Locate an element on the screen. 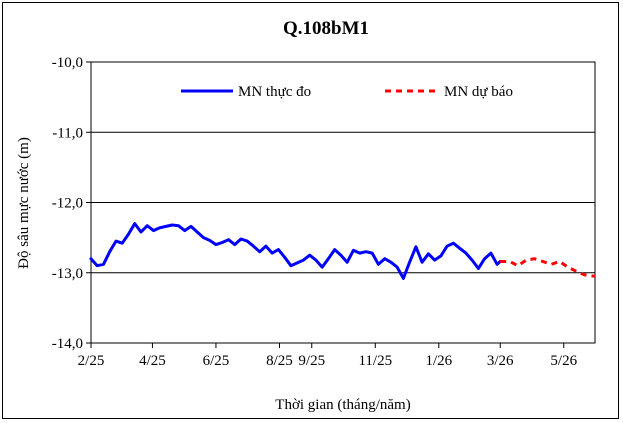  y-tick-label: -10,0 is located at coordinates (67, 63).